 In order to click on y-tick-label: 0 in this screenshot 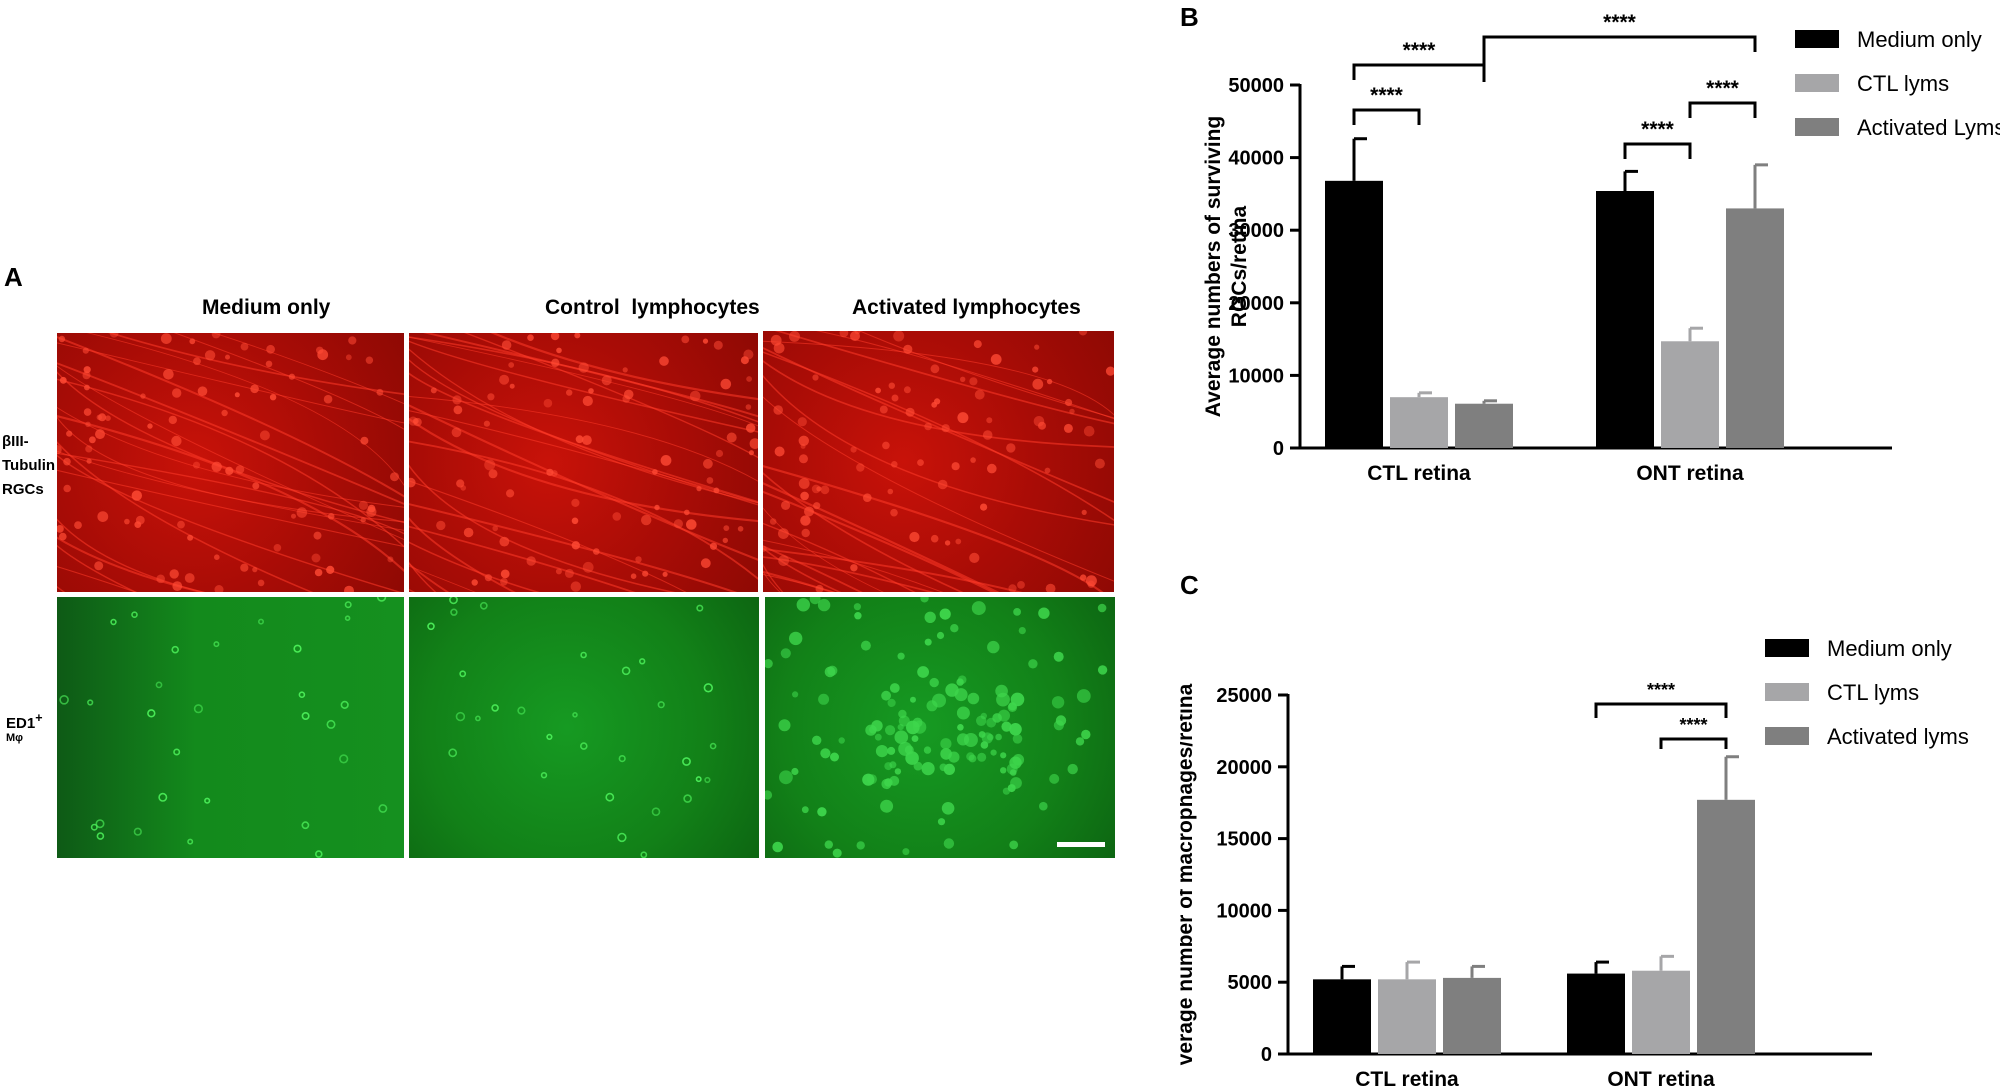, I will do `click(1278, 449)`.